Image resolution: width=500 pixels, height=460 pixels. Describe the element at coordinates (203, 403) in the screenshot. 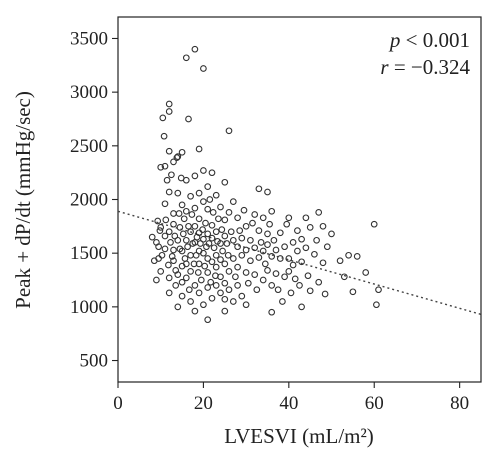

I see `x-tick-label: 20` at that location.